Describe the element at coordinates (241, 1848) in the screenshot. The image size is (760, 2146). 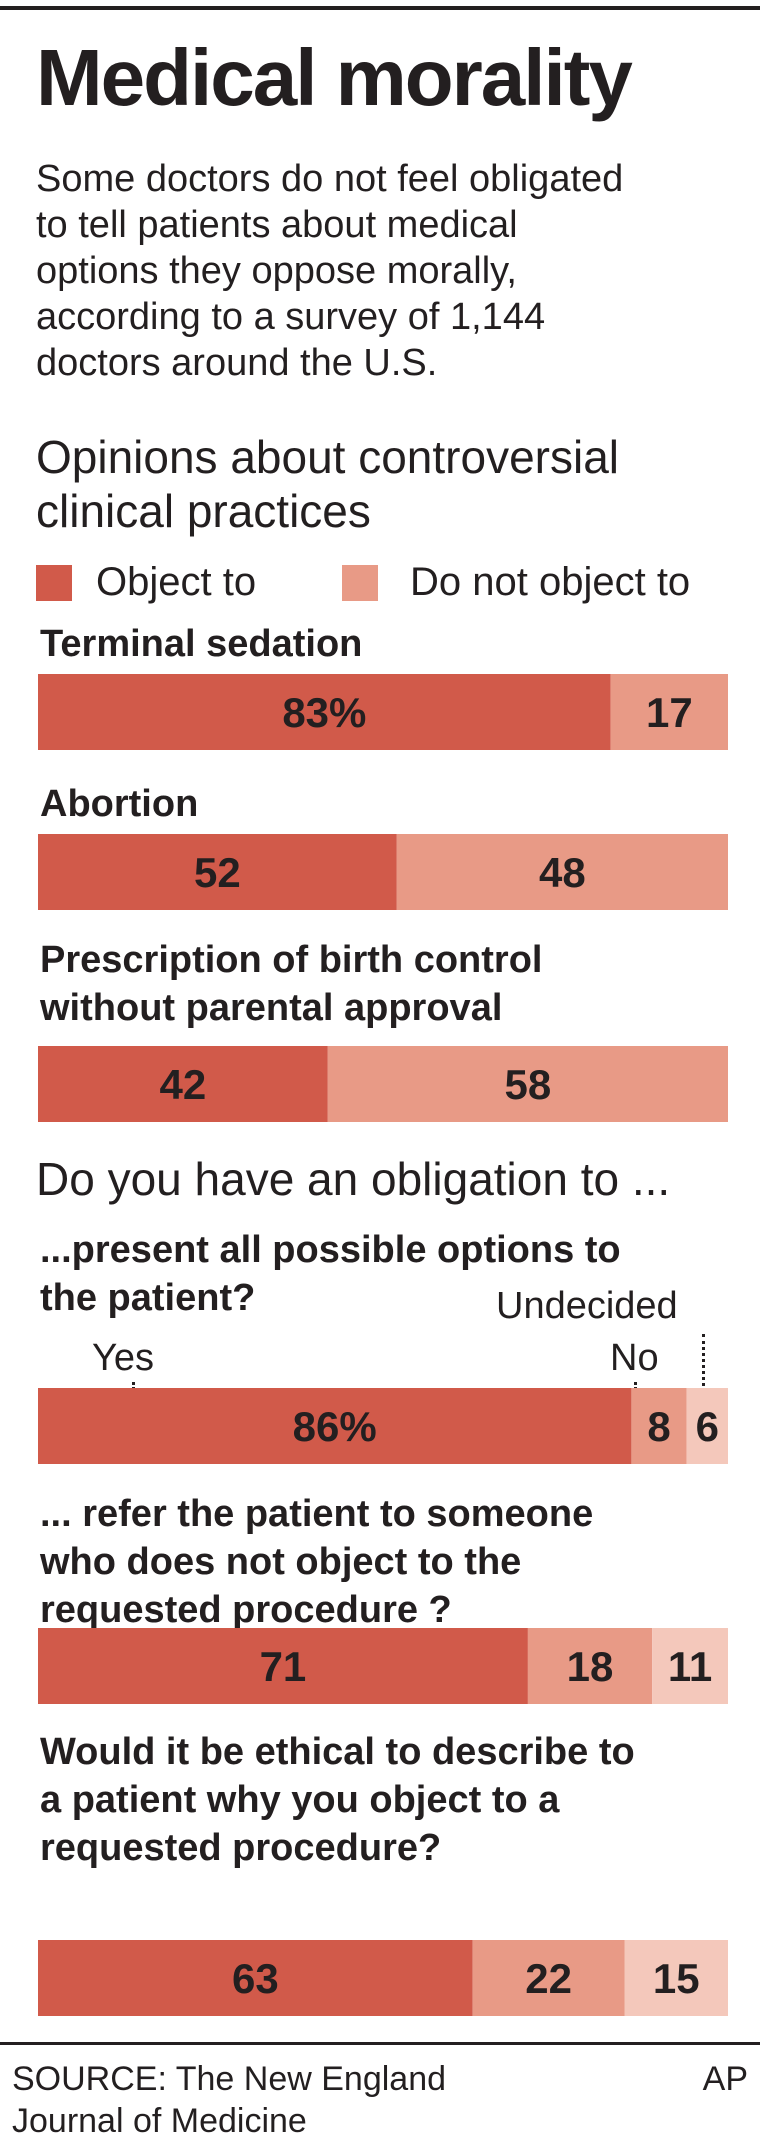
I see `item-label-line: requested procedure?` at that location.